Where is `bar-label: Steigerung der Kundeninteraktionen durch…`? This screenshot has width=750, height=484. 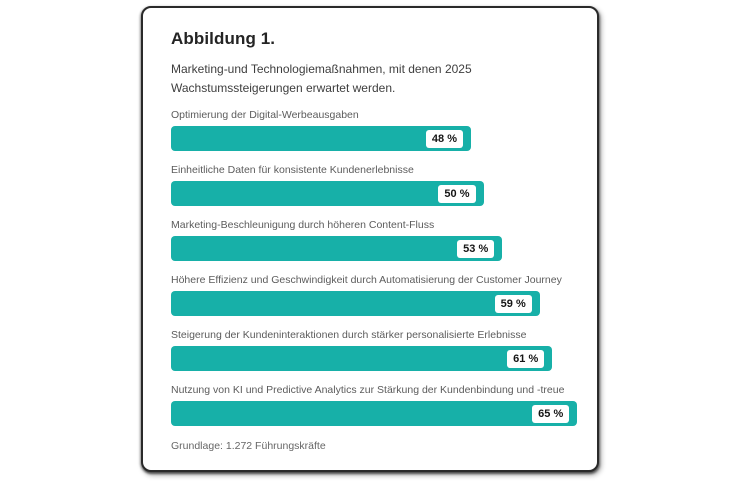
bar-label: Steigerung der Kundeninteraktionen durch… is located at coordinates (349, 335).